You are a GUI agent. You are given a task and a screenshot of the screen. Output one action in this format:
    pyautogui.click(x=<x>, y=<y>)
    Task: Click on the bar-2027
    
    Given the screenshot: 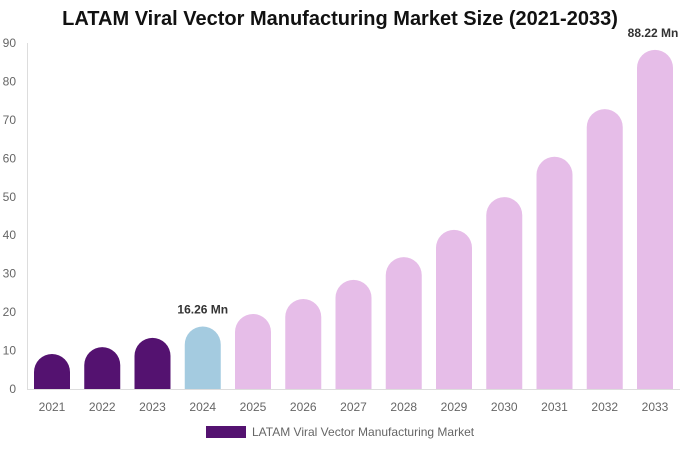 What is the action you would take?
    pyautogui.click(x=353, y=334)
    